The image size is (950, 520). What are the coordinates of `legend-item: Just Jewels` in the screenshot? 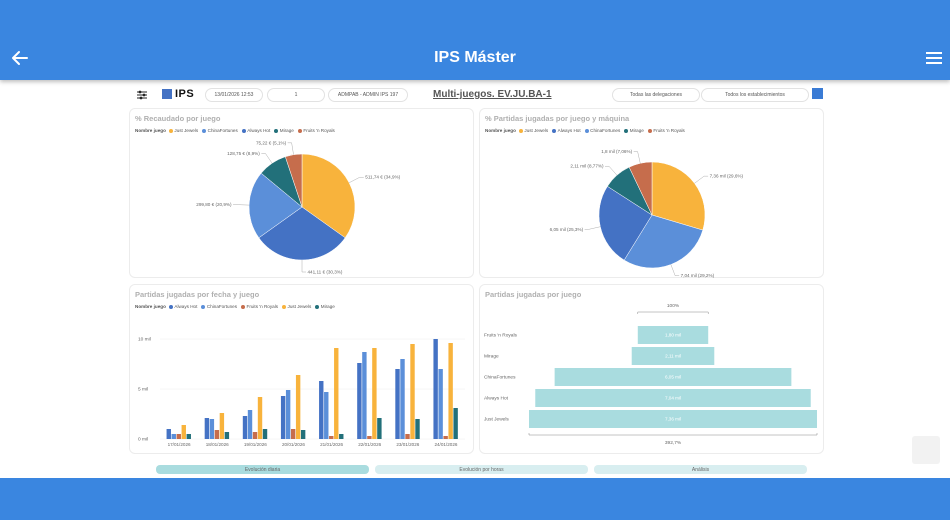 It's located at (183, 130).